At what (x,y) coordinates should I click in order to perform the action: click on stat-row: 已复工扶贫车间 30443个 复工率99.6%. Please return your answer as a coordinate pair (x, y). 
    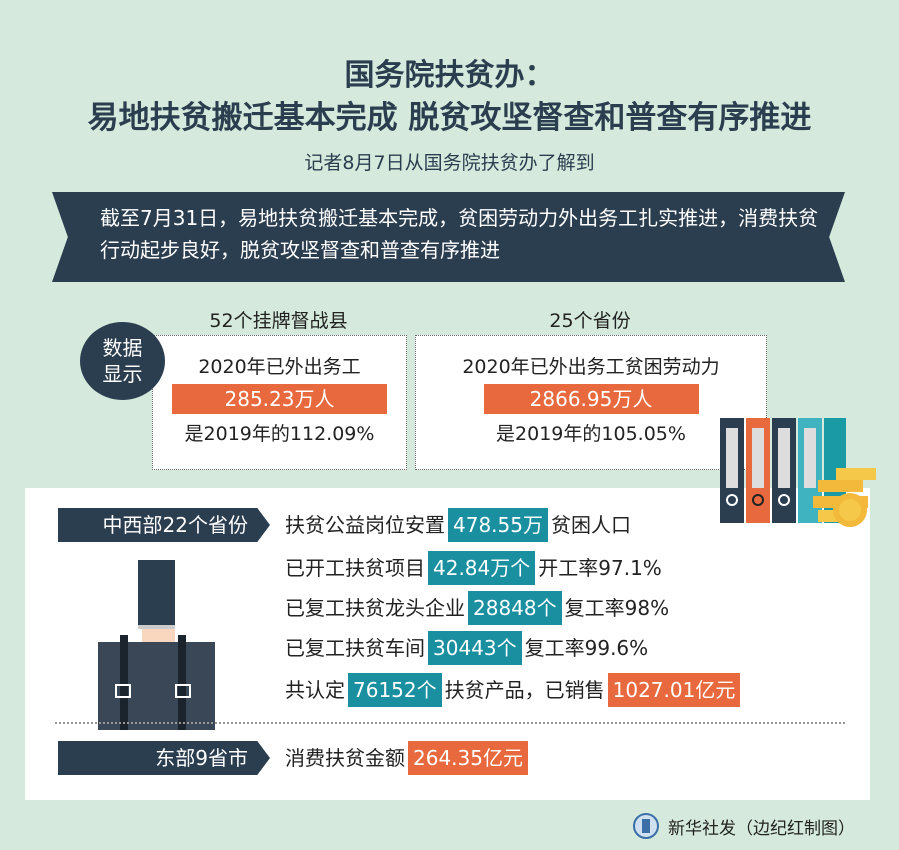
    Looking at the image, I should click on (466, 648).